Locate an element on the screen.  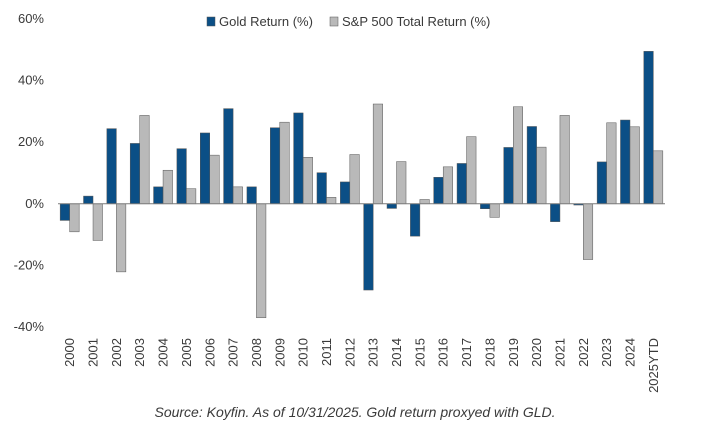
y-tick-label: 60% is located at coordinates (31, 18).